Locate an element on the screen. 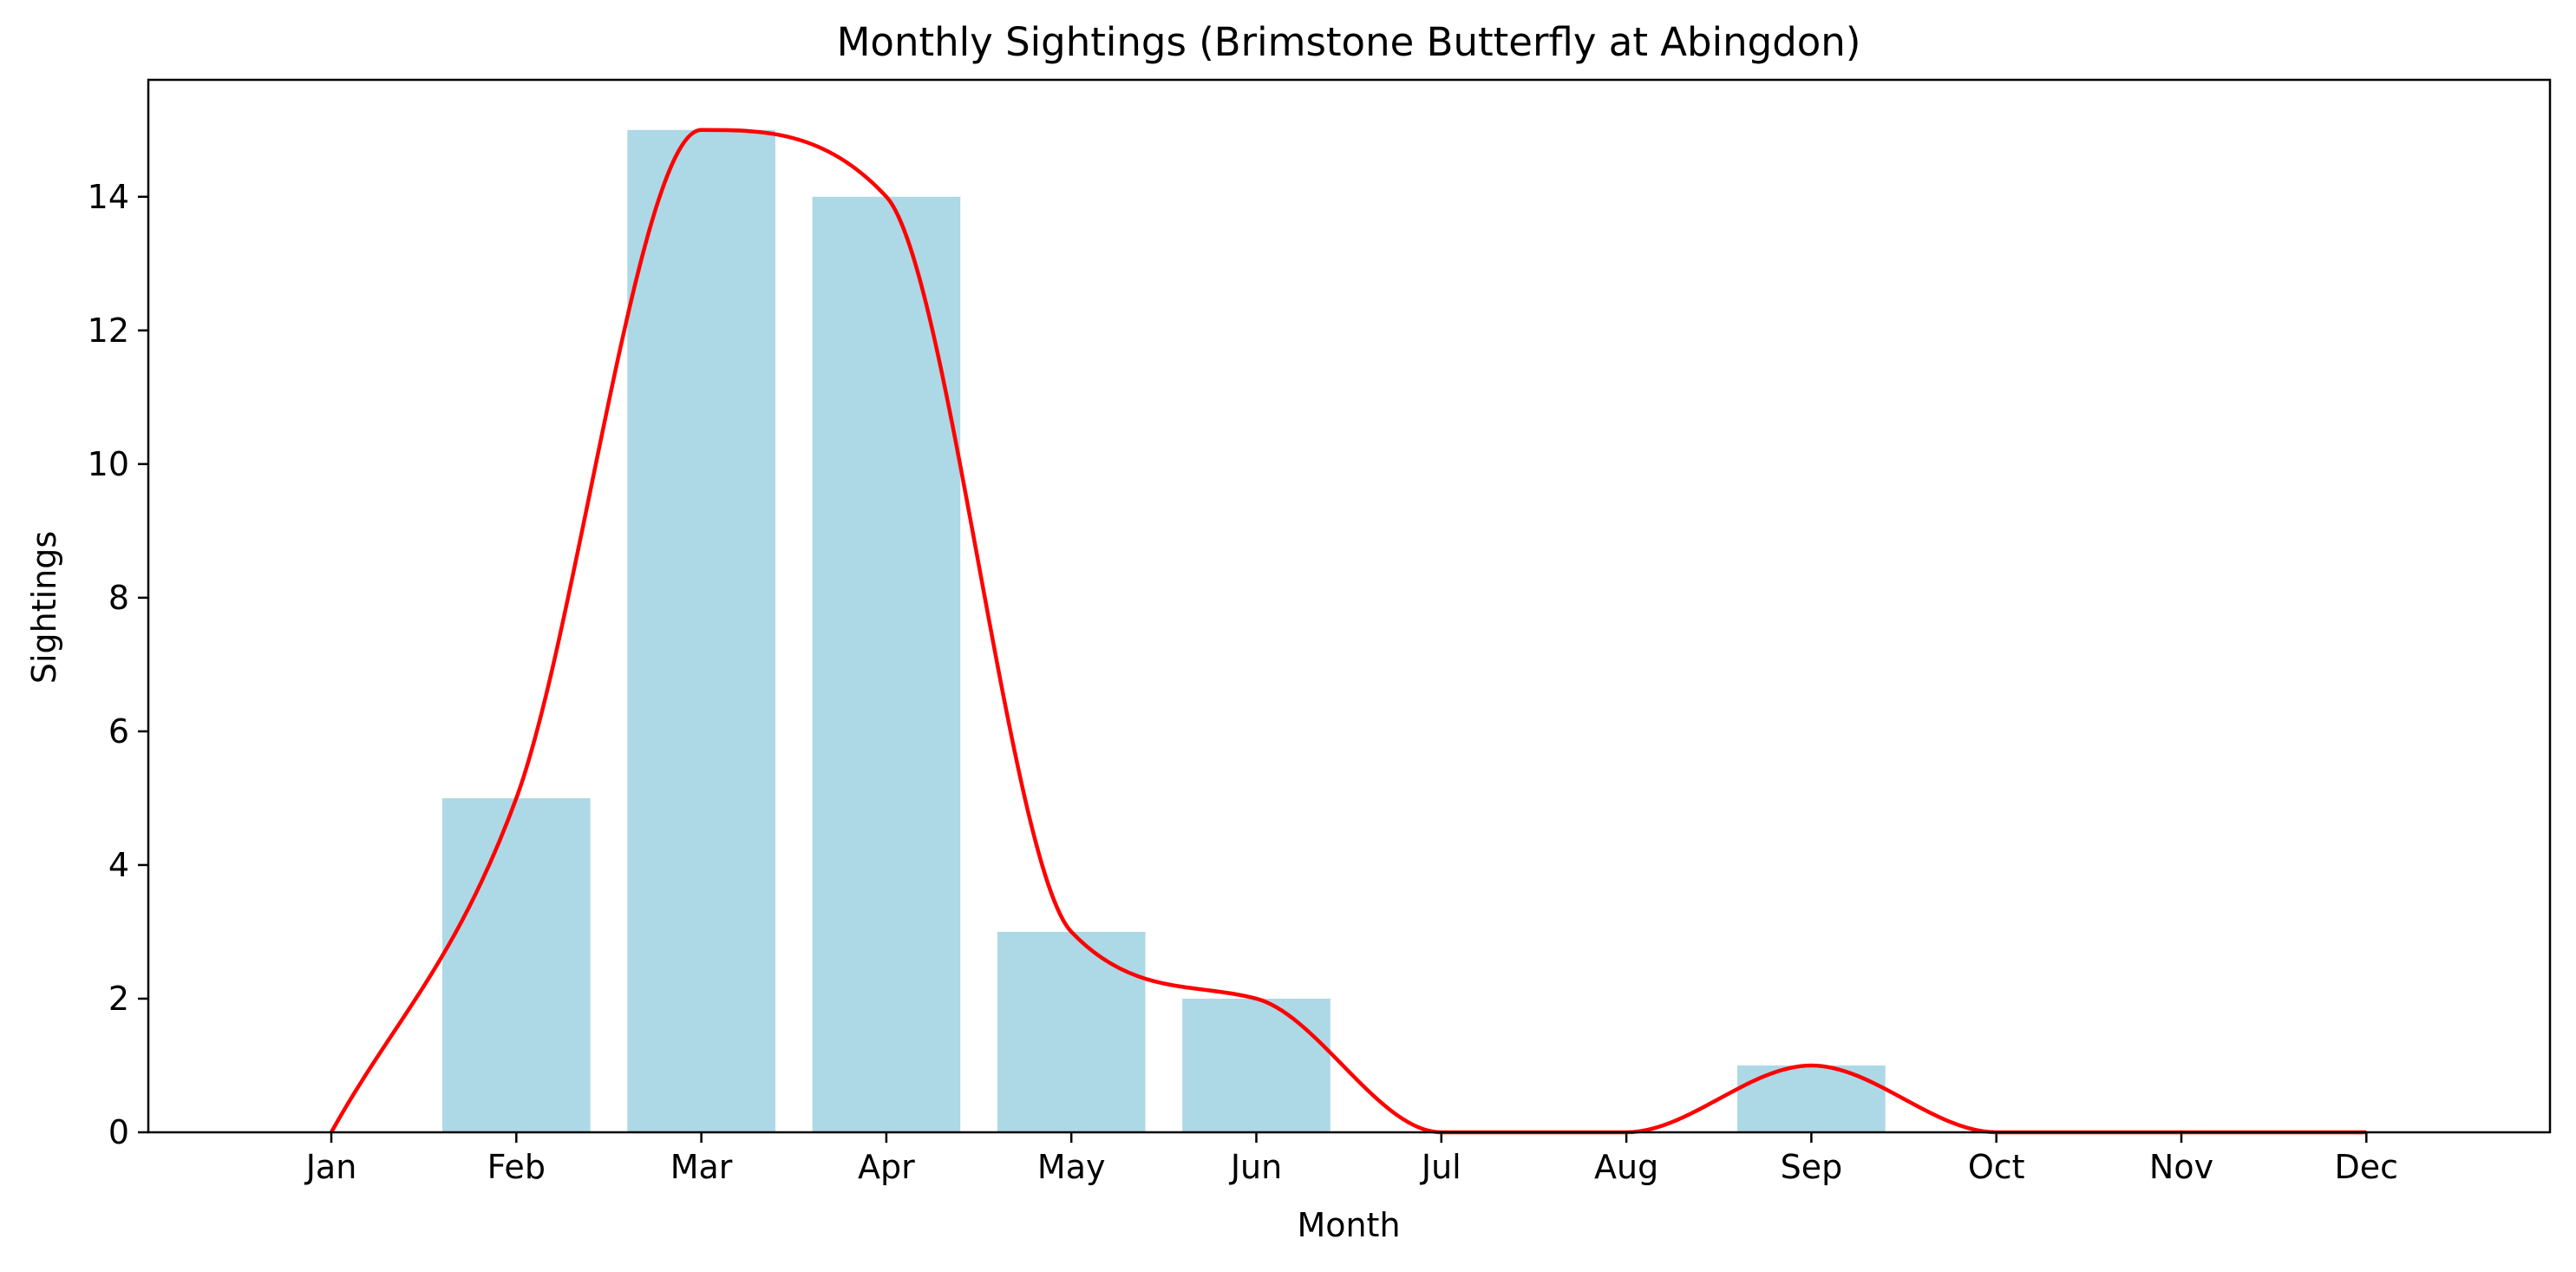 The height and width of the screenshot is (1272, 2576). y-tick-label: 0 is located at coordinates (118, 1132).